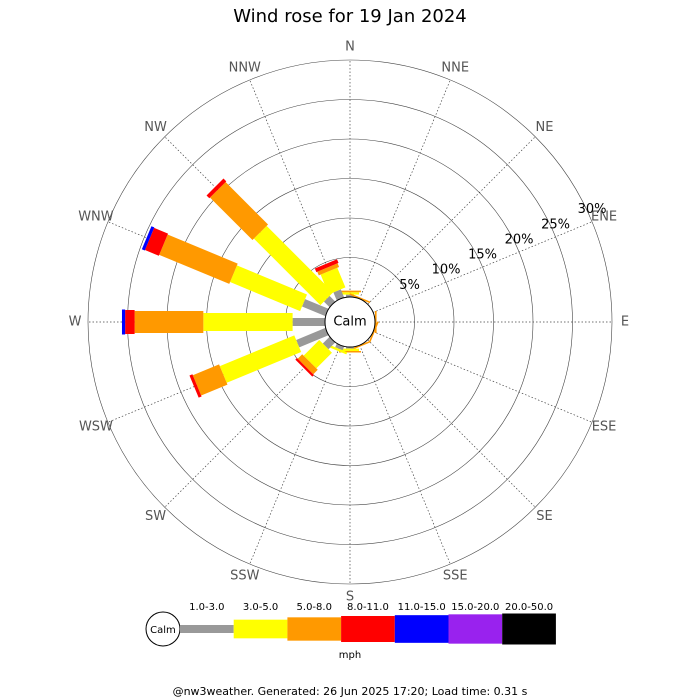 This screenshot has width=700, height=700. What do you see at coordinates (455, 67) in the screenshot?
I see `direction-label: NNE` at bounding box center [455, 67].